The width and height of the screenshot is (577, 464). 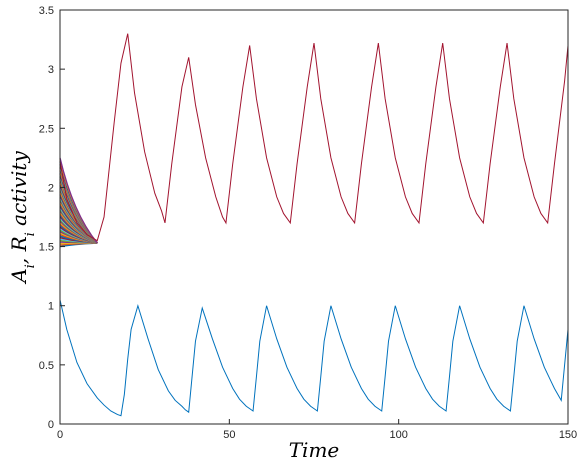 I want to click on y-tick-label: 3, so click(x=51, y=70).